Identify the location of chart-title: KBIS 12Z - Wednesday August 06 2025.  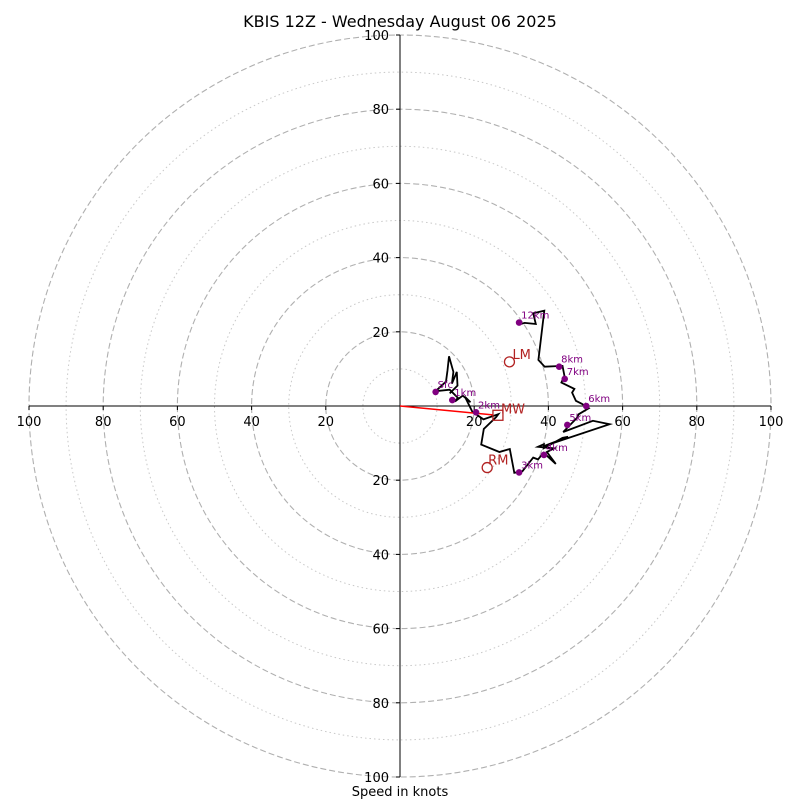
(400, 21).